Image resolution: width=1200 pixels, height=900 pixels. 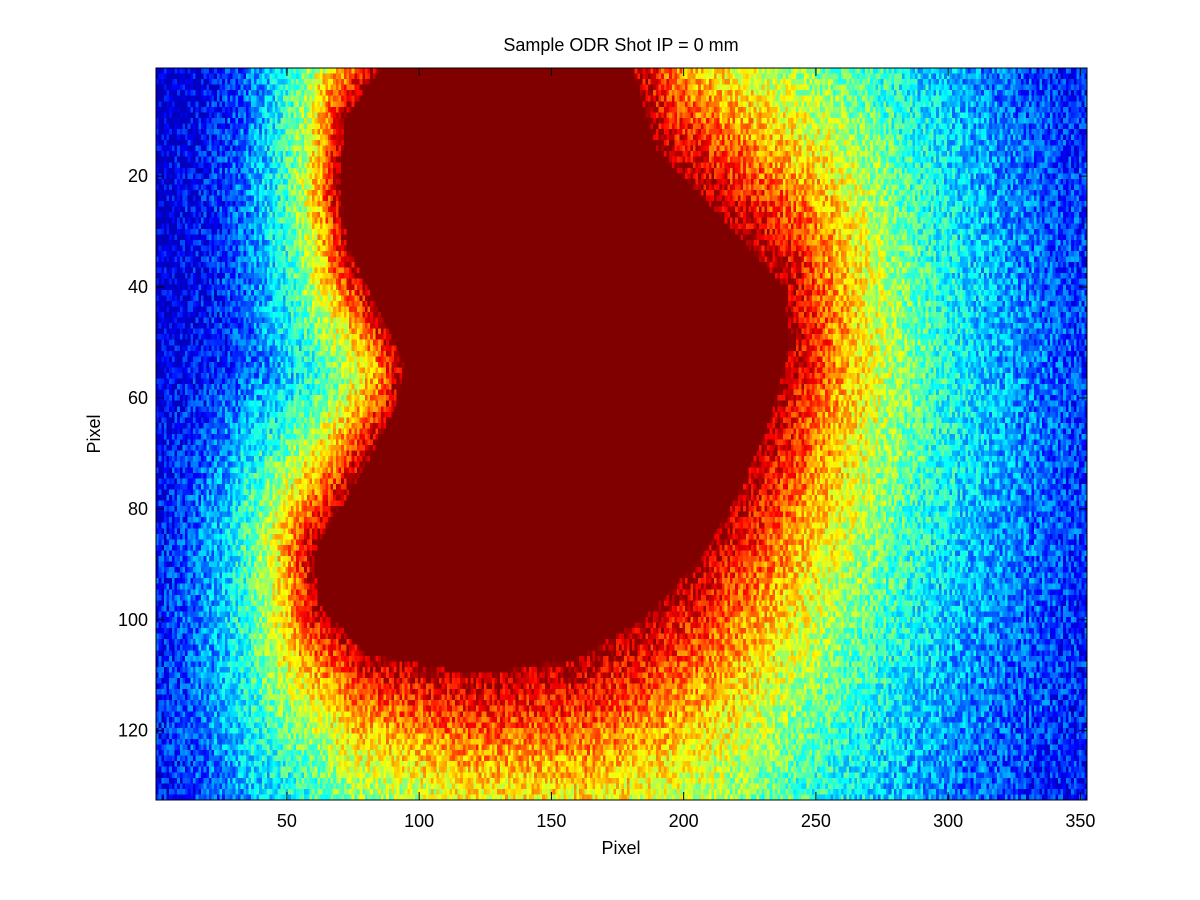 I want to click on y-tick-label: 40, so click(x=138, y=287).